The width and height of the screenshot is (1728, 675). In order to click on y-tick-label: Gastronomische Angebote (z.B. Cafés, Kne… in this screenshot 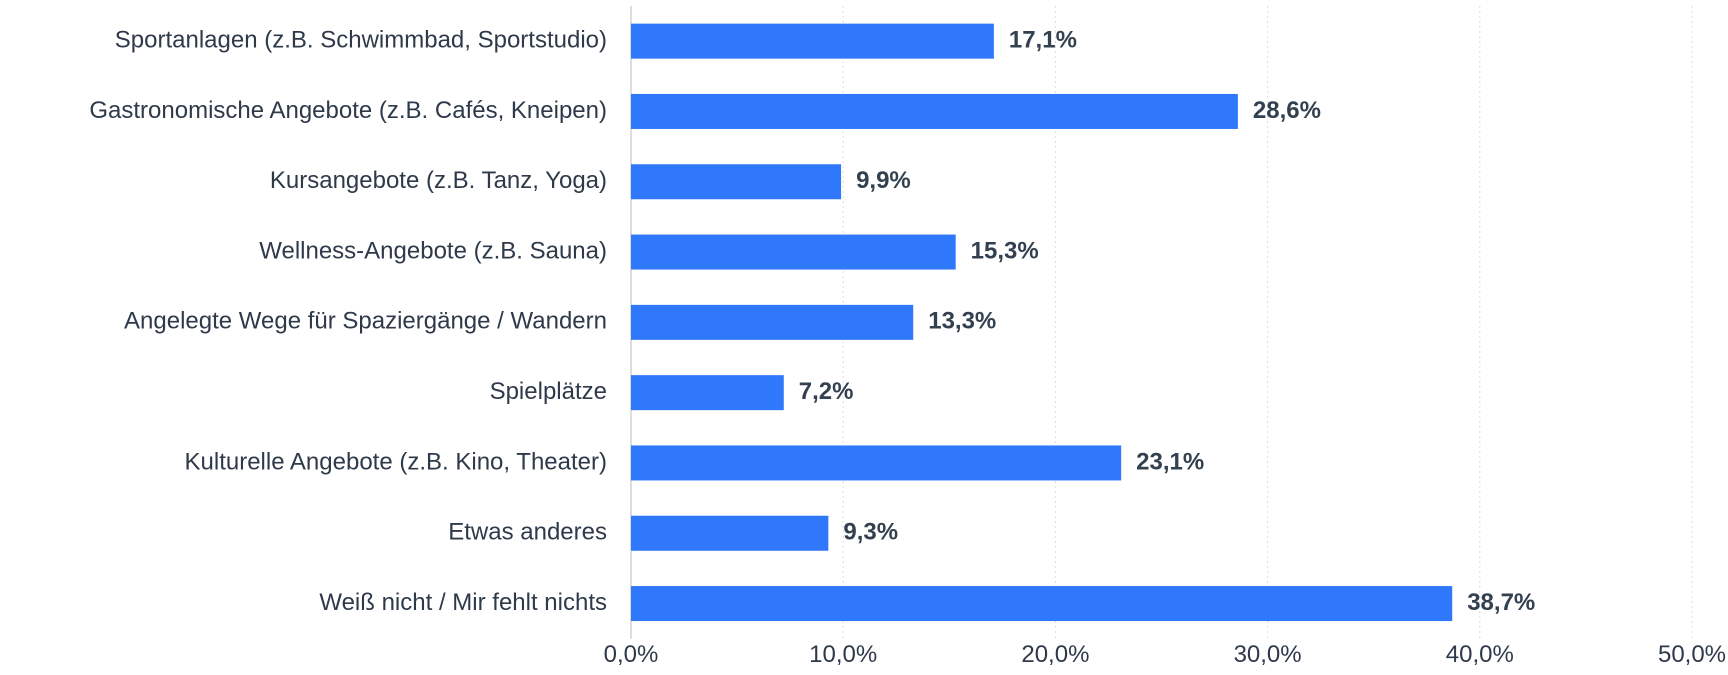, I will do `click(348, 110)`.